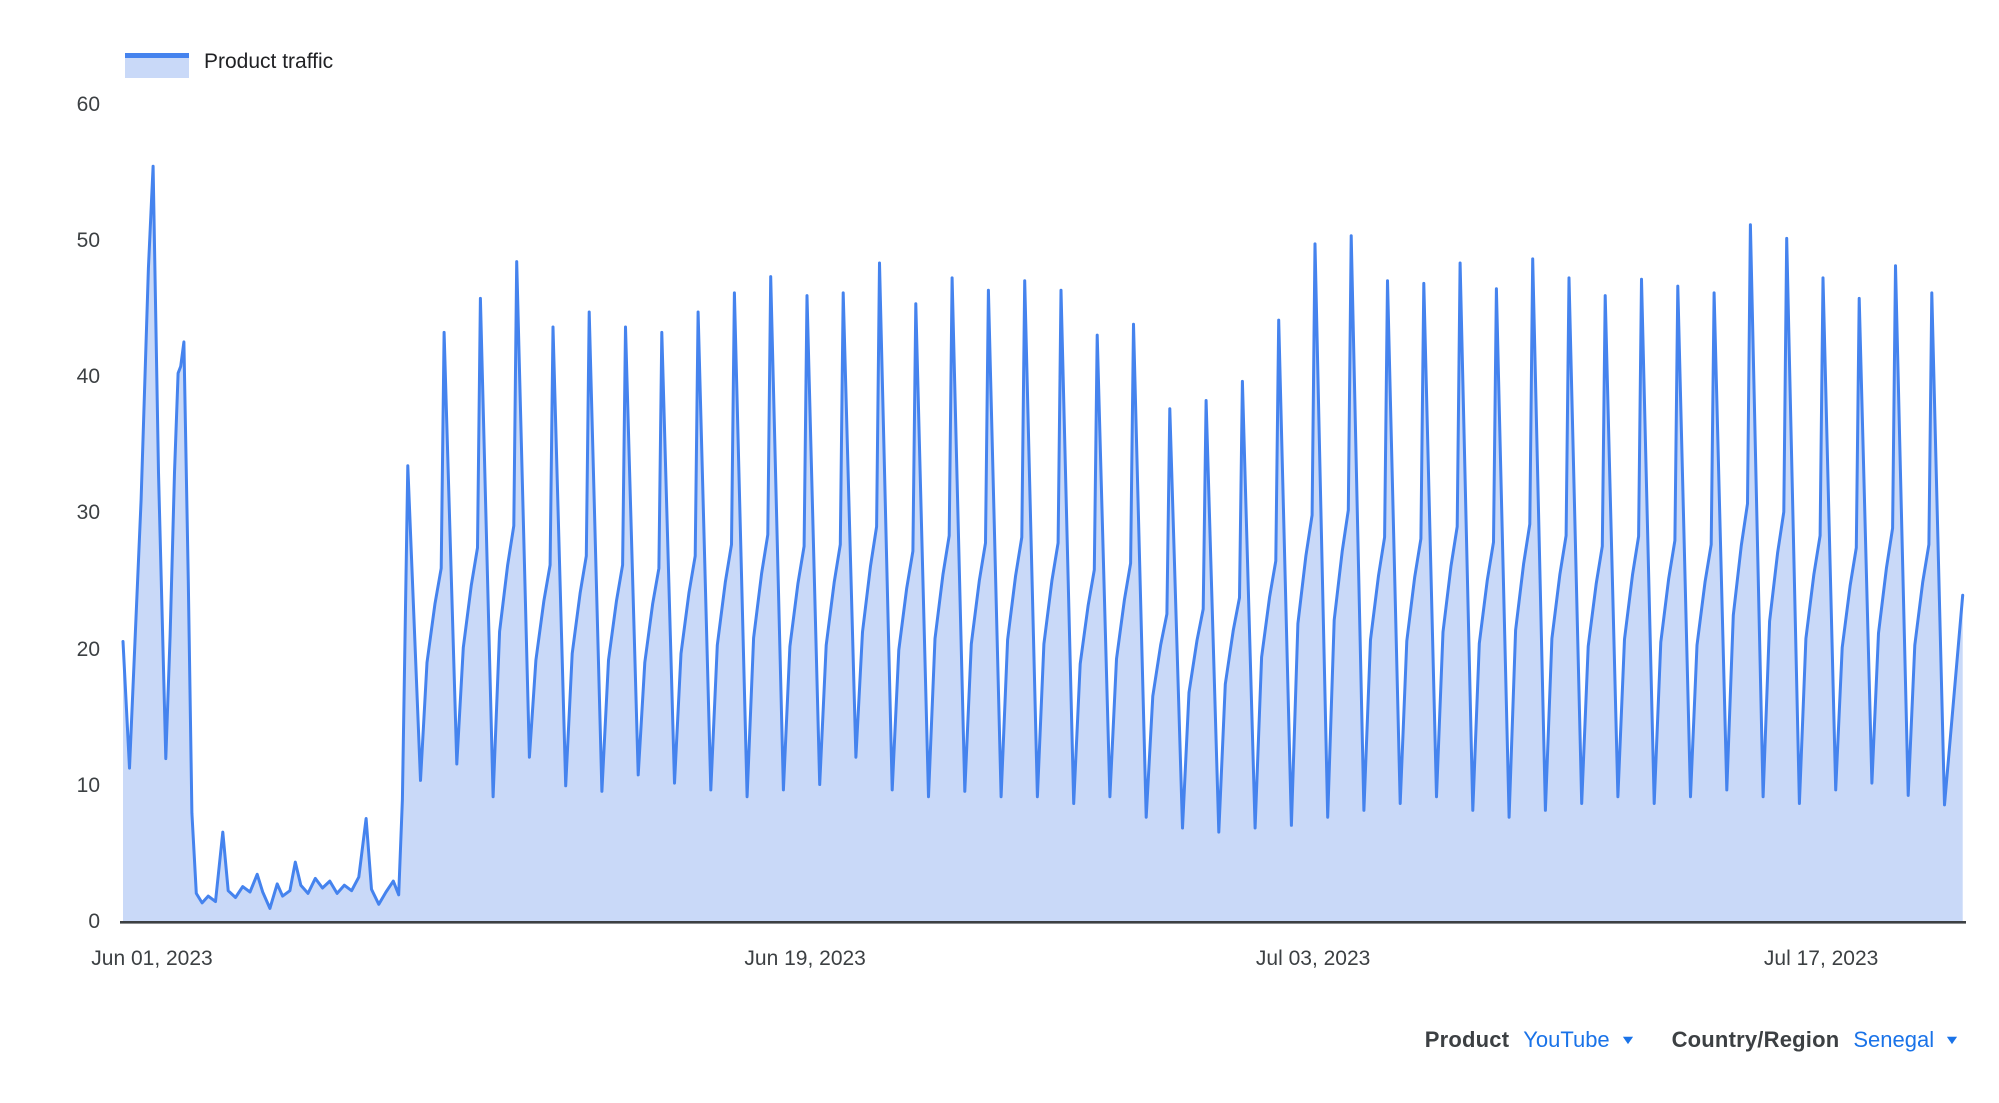 Image resolution: width=1999 pixels, height=1103 pixels. What do you see at coordinates (88, 241) in the screenshot?
I see `y-tick-label: 50` at bounding box center [88, 241].